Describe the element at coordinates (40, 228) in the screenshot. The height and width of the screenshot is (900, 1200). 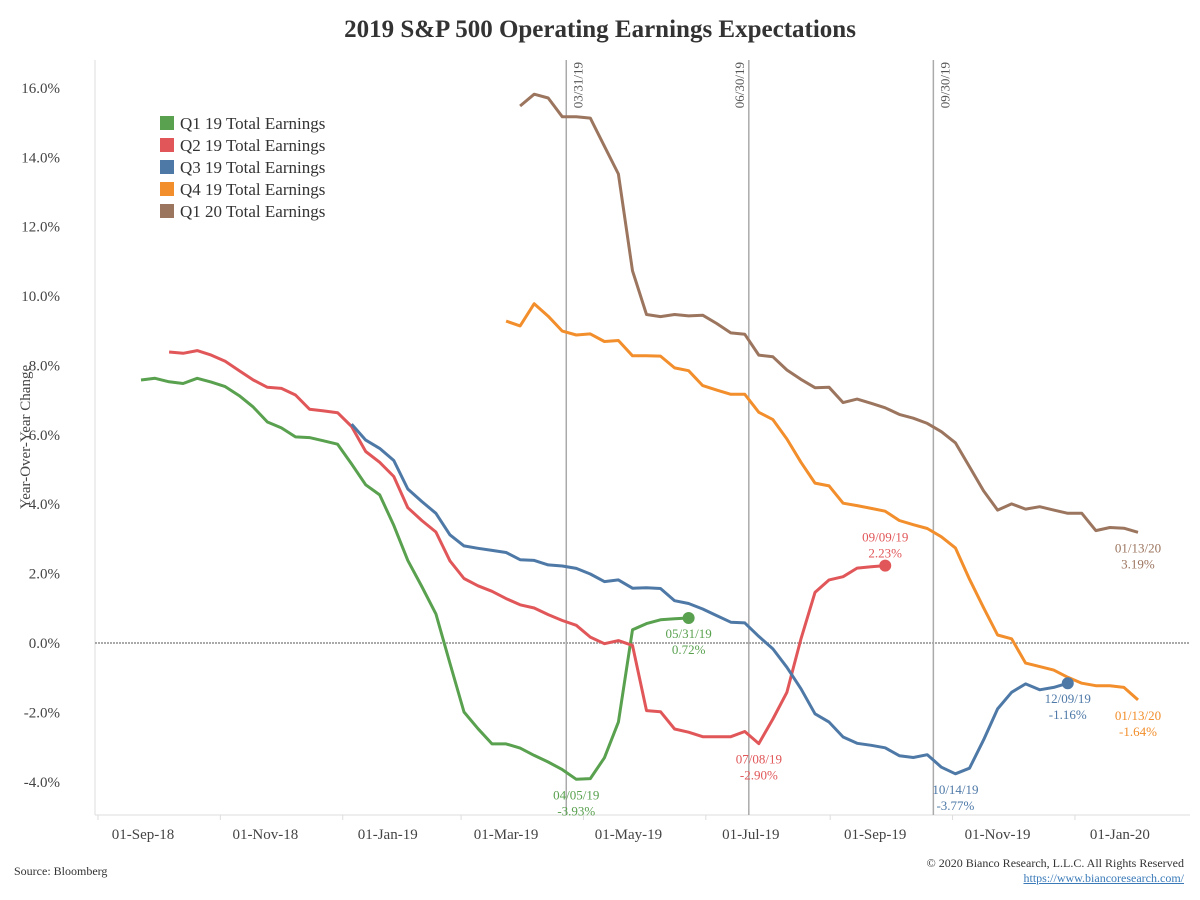
I see `y-tick-label: 12.0%` at that location.